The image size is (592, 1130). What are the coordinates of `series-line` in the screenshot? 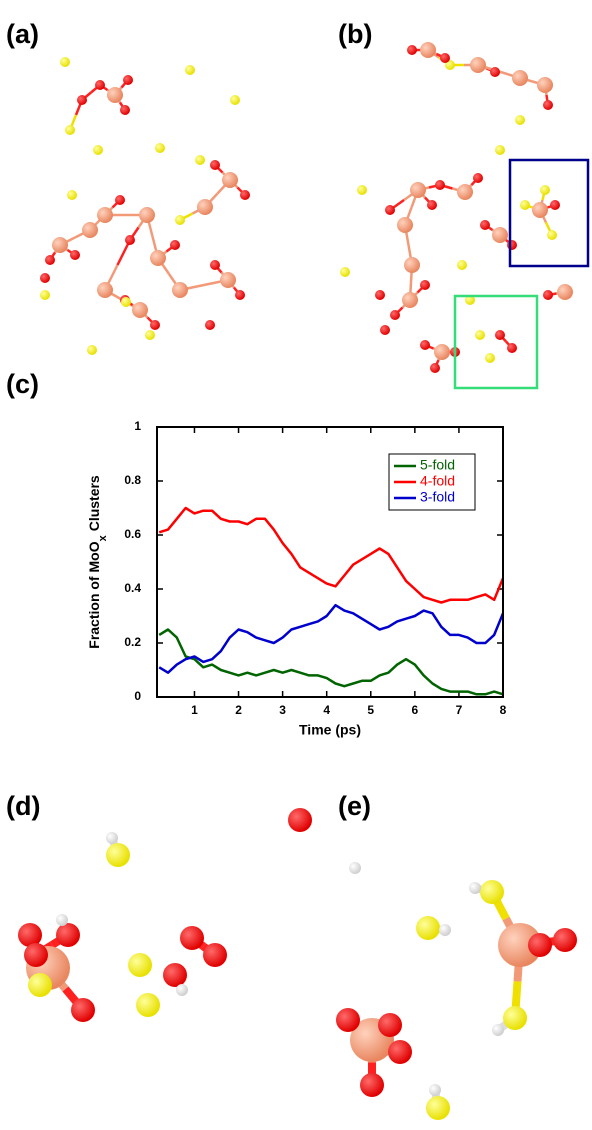 It's located at (331, 555).